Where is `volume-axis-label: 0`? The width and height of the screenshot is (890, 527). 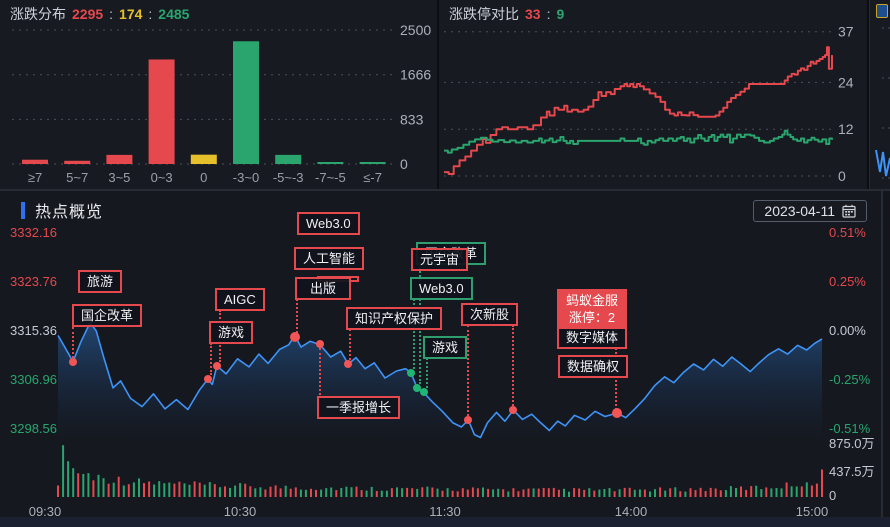 volume-axis-label: 0 is located at coordinates (833, 495).